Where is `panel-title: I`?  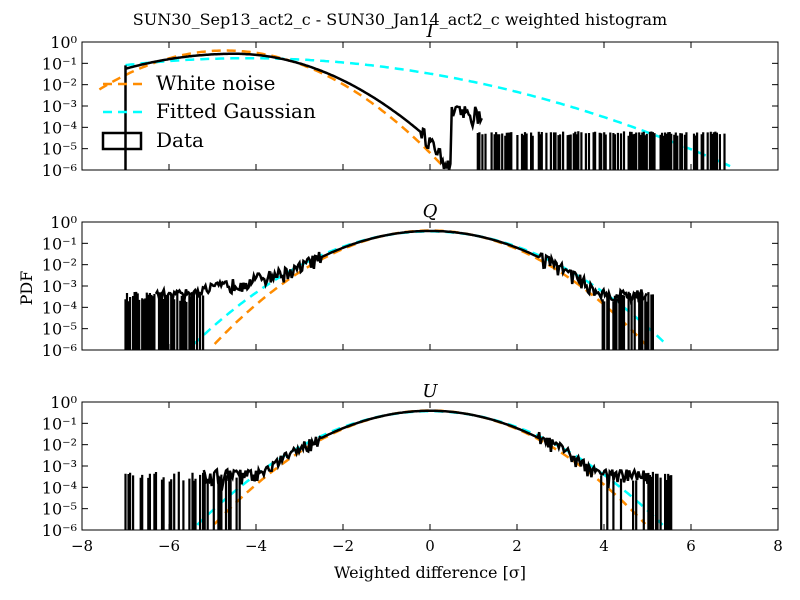
panel-title: I is located at coordinates (429, 31).